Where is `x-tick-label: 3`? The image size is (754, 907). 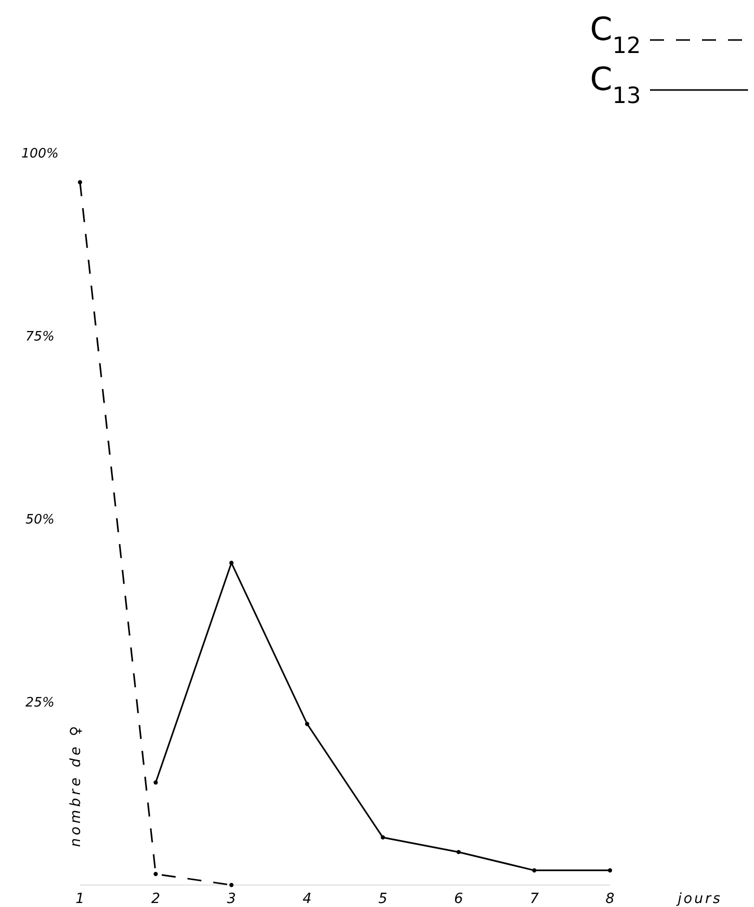
x-tick-label: 3 is located at coordinates (231, 899).